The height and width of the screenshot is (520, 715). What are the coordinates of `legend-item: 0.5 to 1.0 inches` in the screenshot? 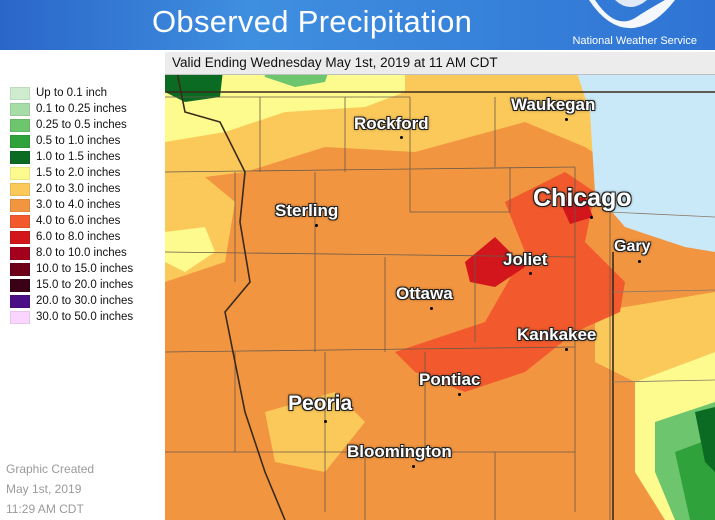 It's located at (71, 141).